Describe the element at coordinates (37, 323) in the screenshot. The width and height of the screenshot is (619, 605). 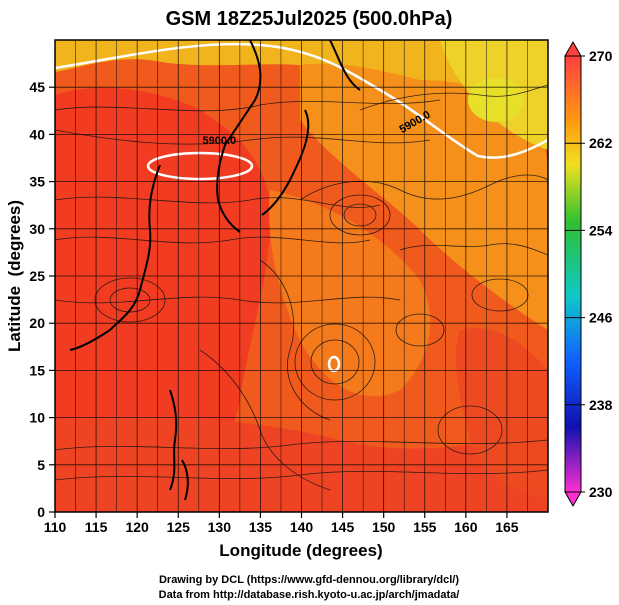
I see `y-tick-label: 20` at that location.